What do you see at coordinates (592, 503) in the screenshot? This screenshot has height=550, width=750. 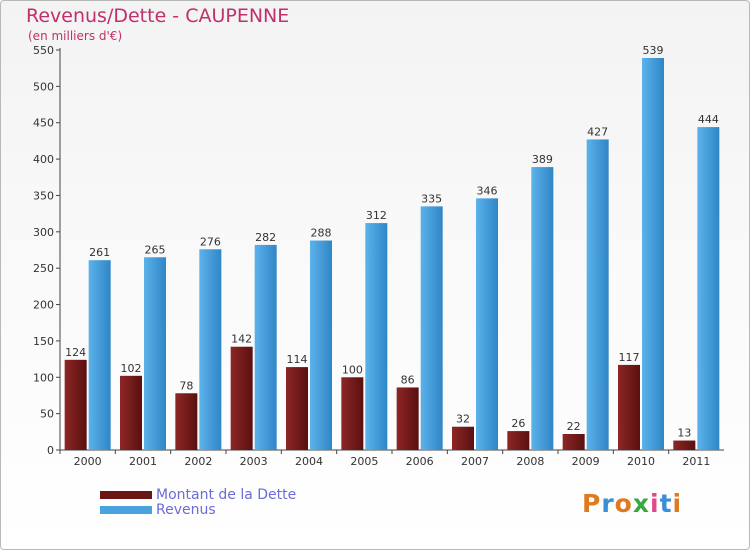 I see `logo-letter: P` at bounding box center [592, 503].